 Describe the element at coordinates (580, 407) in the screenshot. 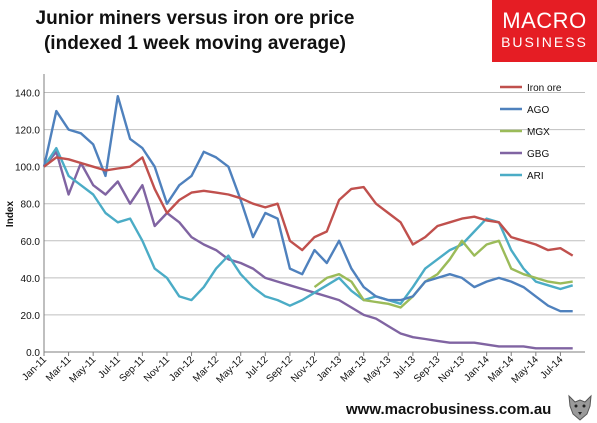

I see `wolf-logo-icon` at that location.